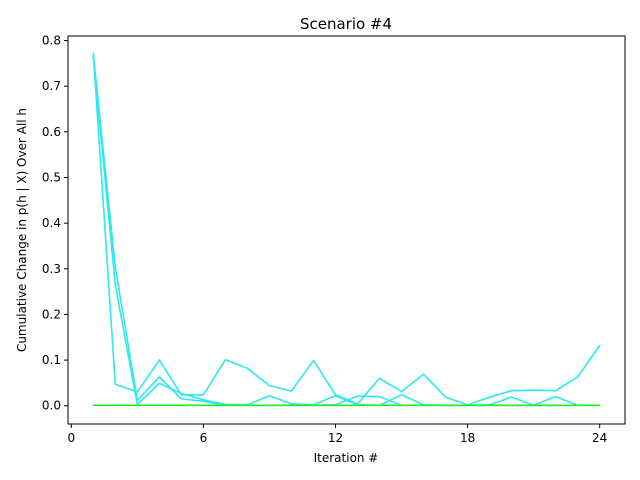 This screenshot has height=480, width=640. Describe the element at coordinates (346, 458) in the screenshot. I see `x-axis-label: Iteration #` at that location.